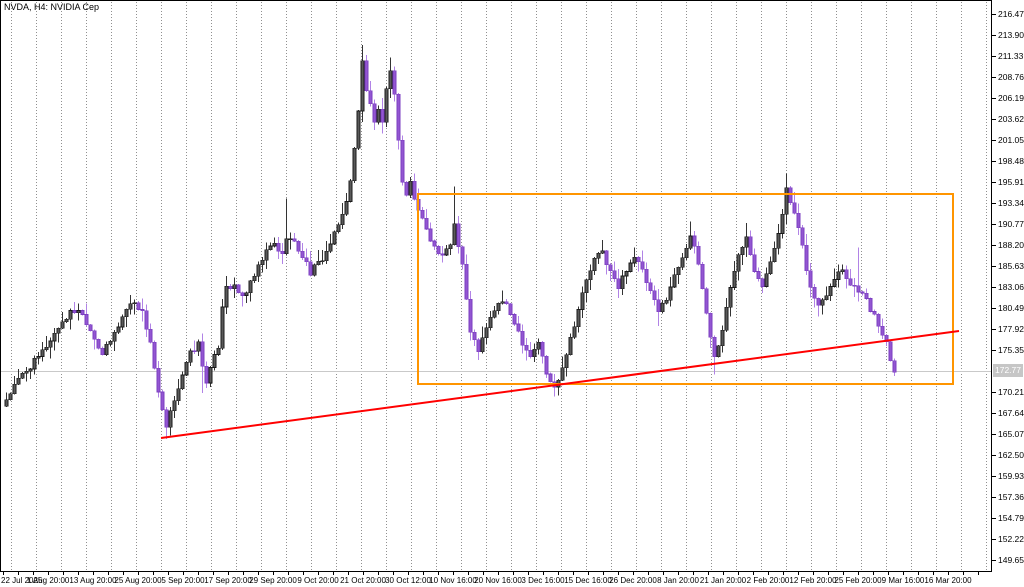 This screenshot has width=1024, height=587. I want to click on price-axis-label: 208.76, so click(1011, 77).